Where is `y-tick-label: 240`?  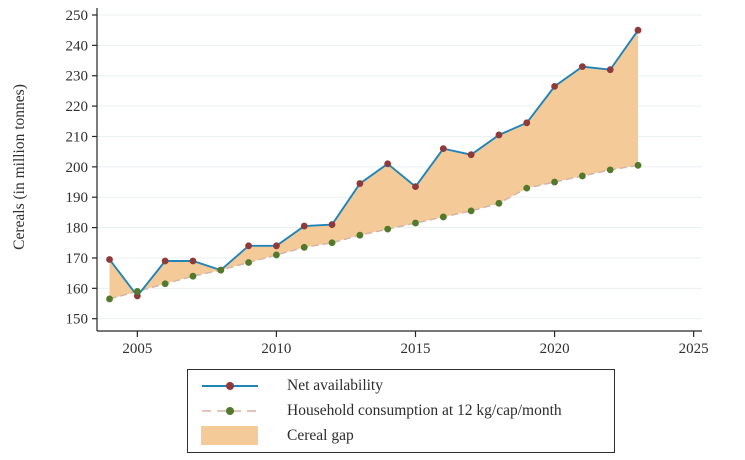 y-tick-label: 240 is located at coordinates (77, 46).